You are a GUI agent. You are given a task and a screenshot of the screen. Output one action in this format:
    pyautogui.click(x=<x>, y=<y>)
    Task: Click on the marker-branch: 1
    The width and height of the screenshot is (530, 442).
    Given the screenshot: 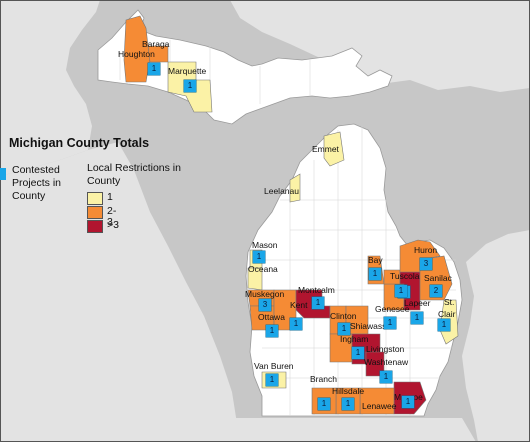 What is the action you would take?
    pyautogui.click(x=324, y=404)
    